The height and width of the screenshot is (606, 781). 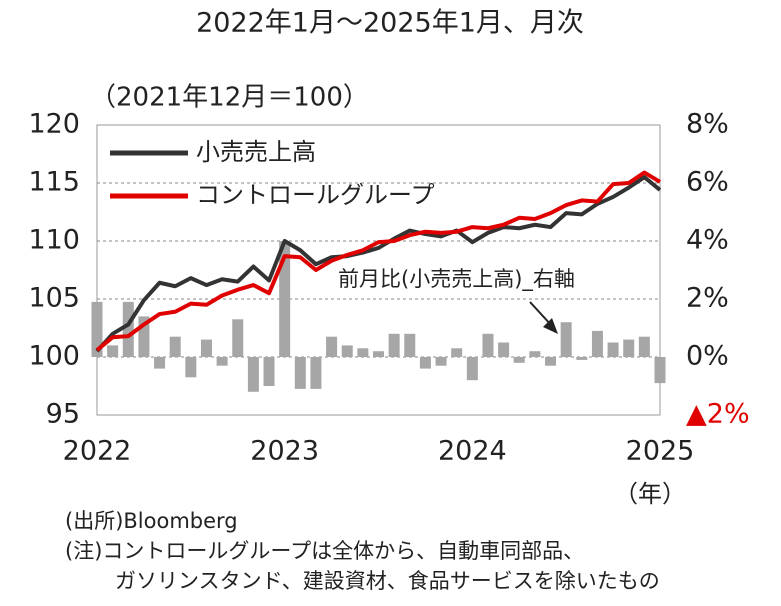 What do you see at coordinates (284, 451) in the screenshot?
I see `x-tick-label: 2023` at bounding box center [284, 451].